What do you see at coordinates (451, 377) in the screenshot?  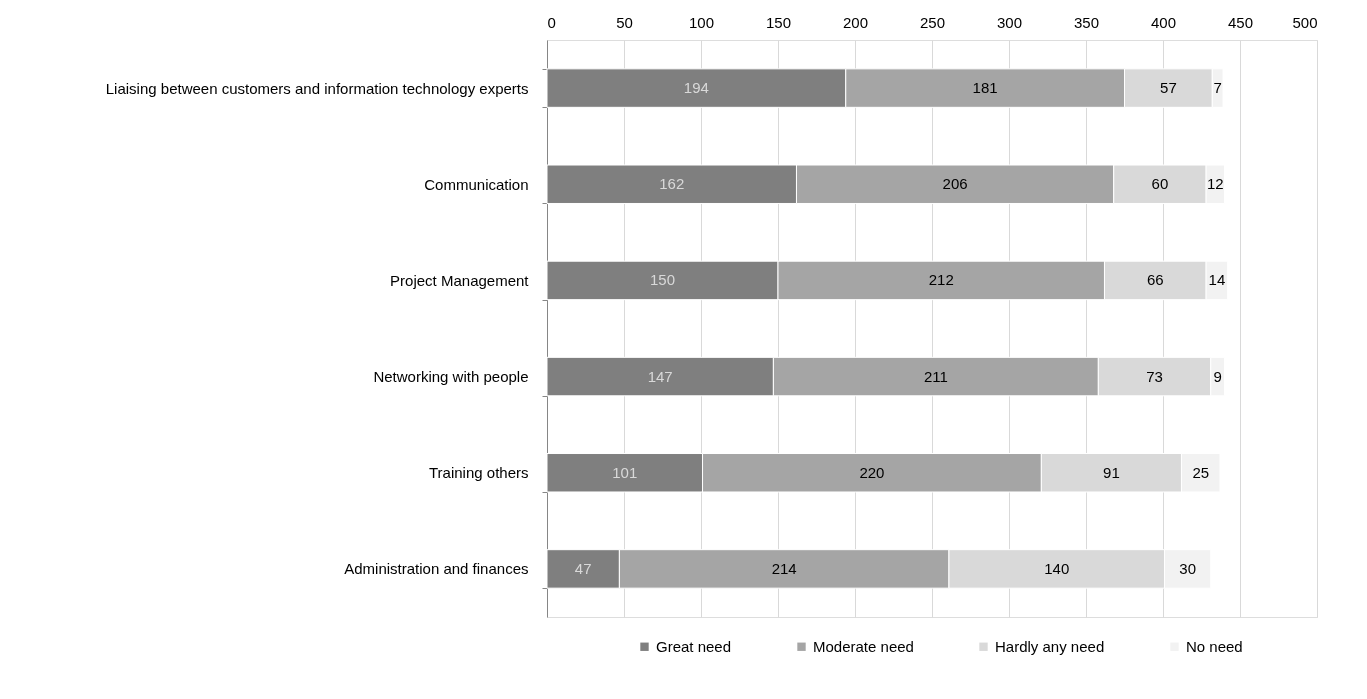 I see `y-tick-label: Networking with people` at bounding box center [451, 377].